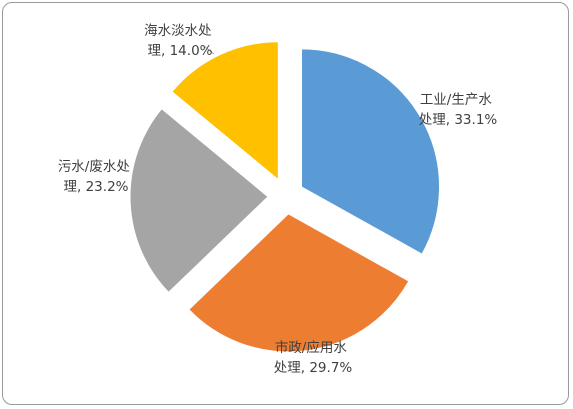 This screenshot has height=409, width=573. What do you see at coordinates (199, 201) in the screenshot?
I see `slice-wastewater` at bounding box center [199, 201].